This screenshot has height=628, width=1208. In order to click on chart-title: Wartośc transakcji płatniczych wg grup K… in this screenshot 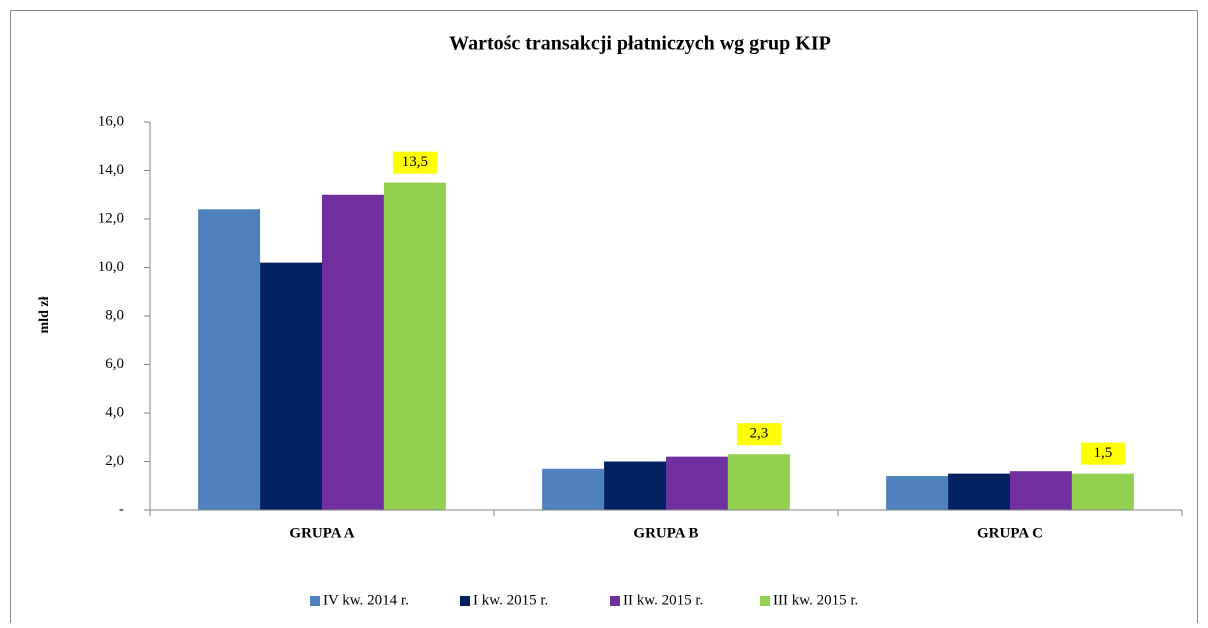, I will do `click(640, 44)`.